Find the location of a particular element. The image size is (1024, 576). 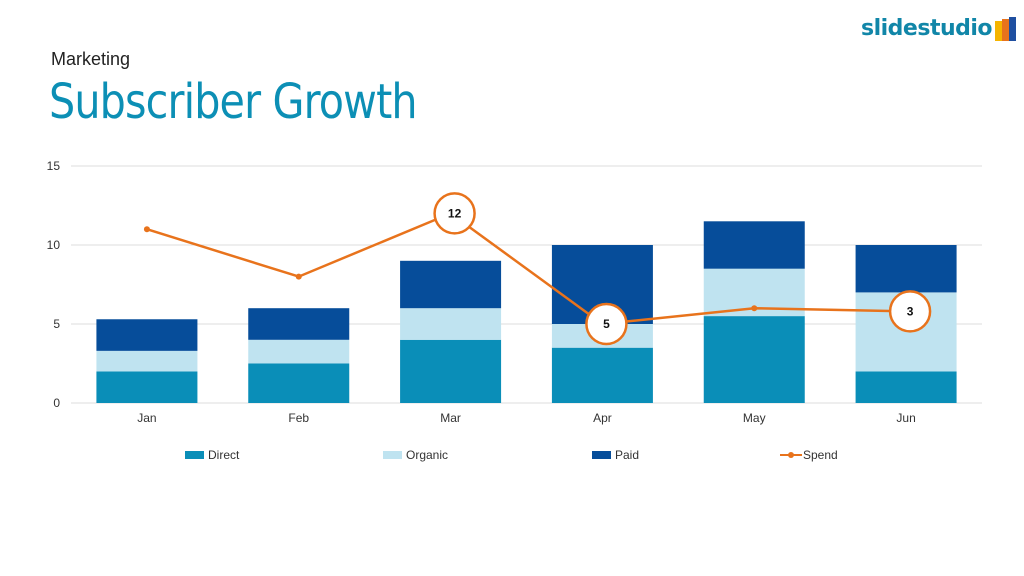

legend-label: Direct is located at coordinates (224, 455).